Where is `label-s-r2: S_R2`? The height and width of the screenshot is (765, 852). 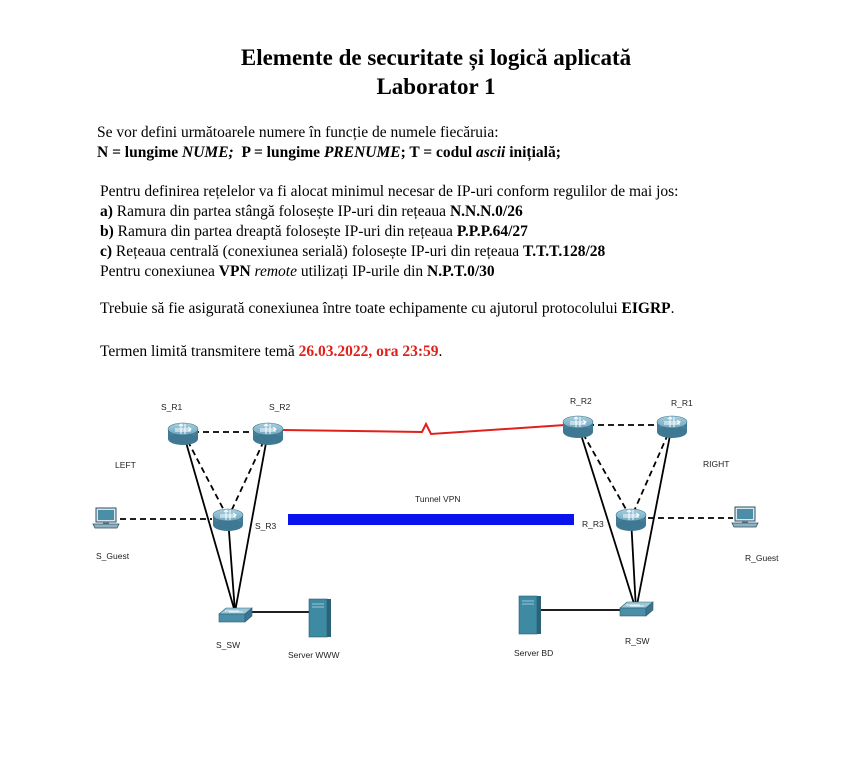
label-s-r2: S_R2 is located at coordinates (280, 407).